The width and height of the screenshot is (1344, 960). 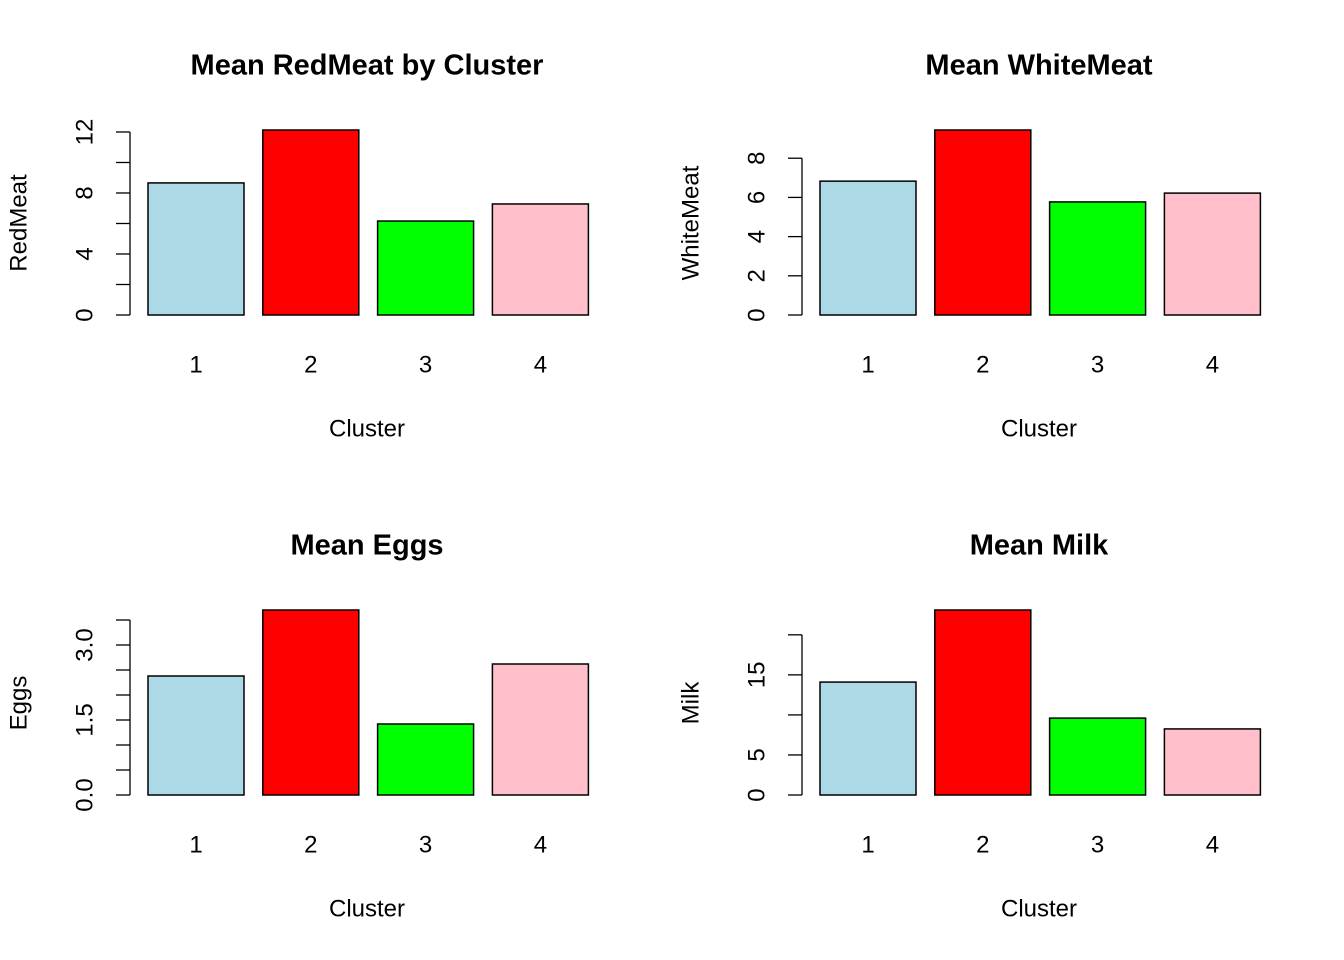 I want to click on y-tick-label: 3.0, so click(x=84, y=644).